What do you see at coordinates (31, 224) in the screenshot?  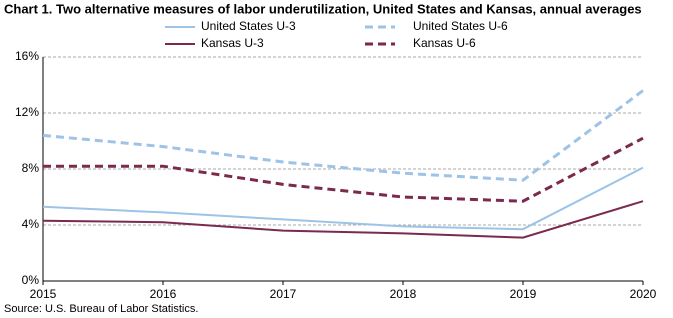 I see `y-tick-label: 4%` at bounding box center [31, 224].